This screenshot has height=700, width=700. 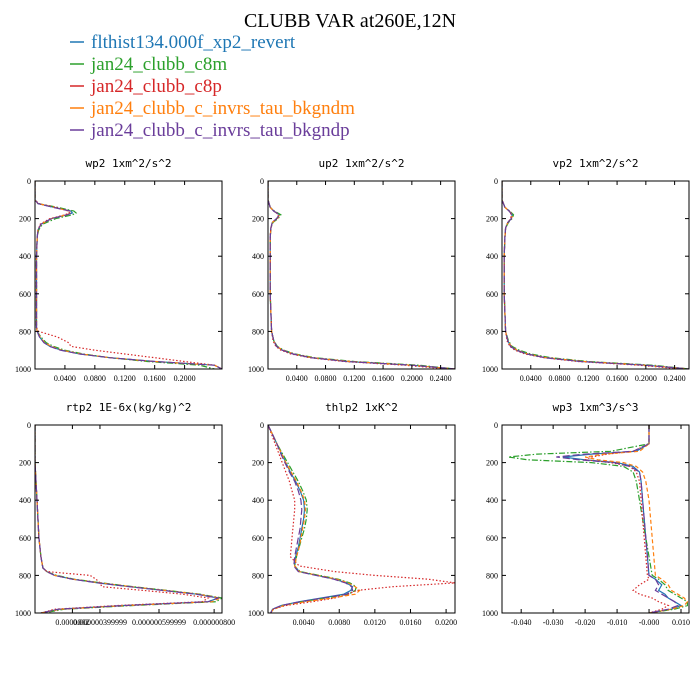 I want to click on panel-title: thlp2 1xK^2, so click(x=361, y=407).